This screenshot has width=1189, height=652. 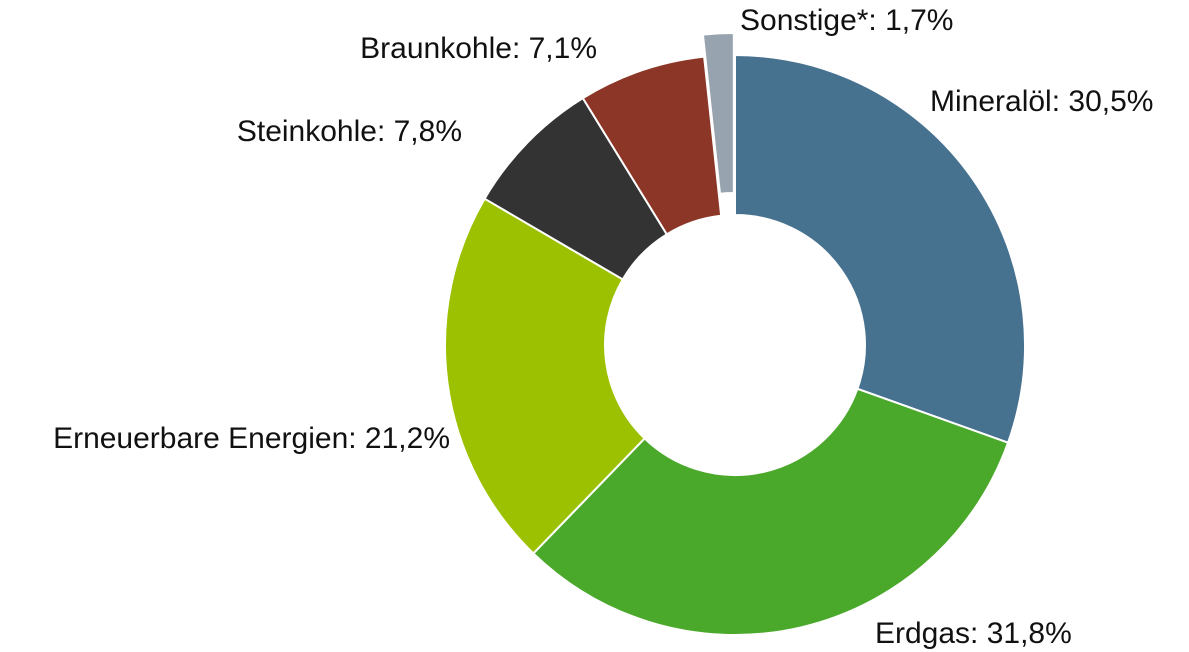 What do you see at coordinates (846, 20) in the screenshot?
I see `slice-label: Sonstige*: 1,7%` at bounding box center [846, 20].